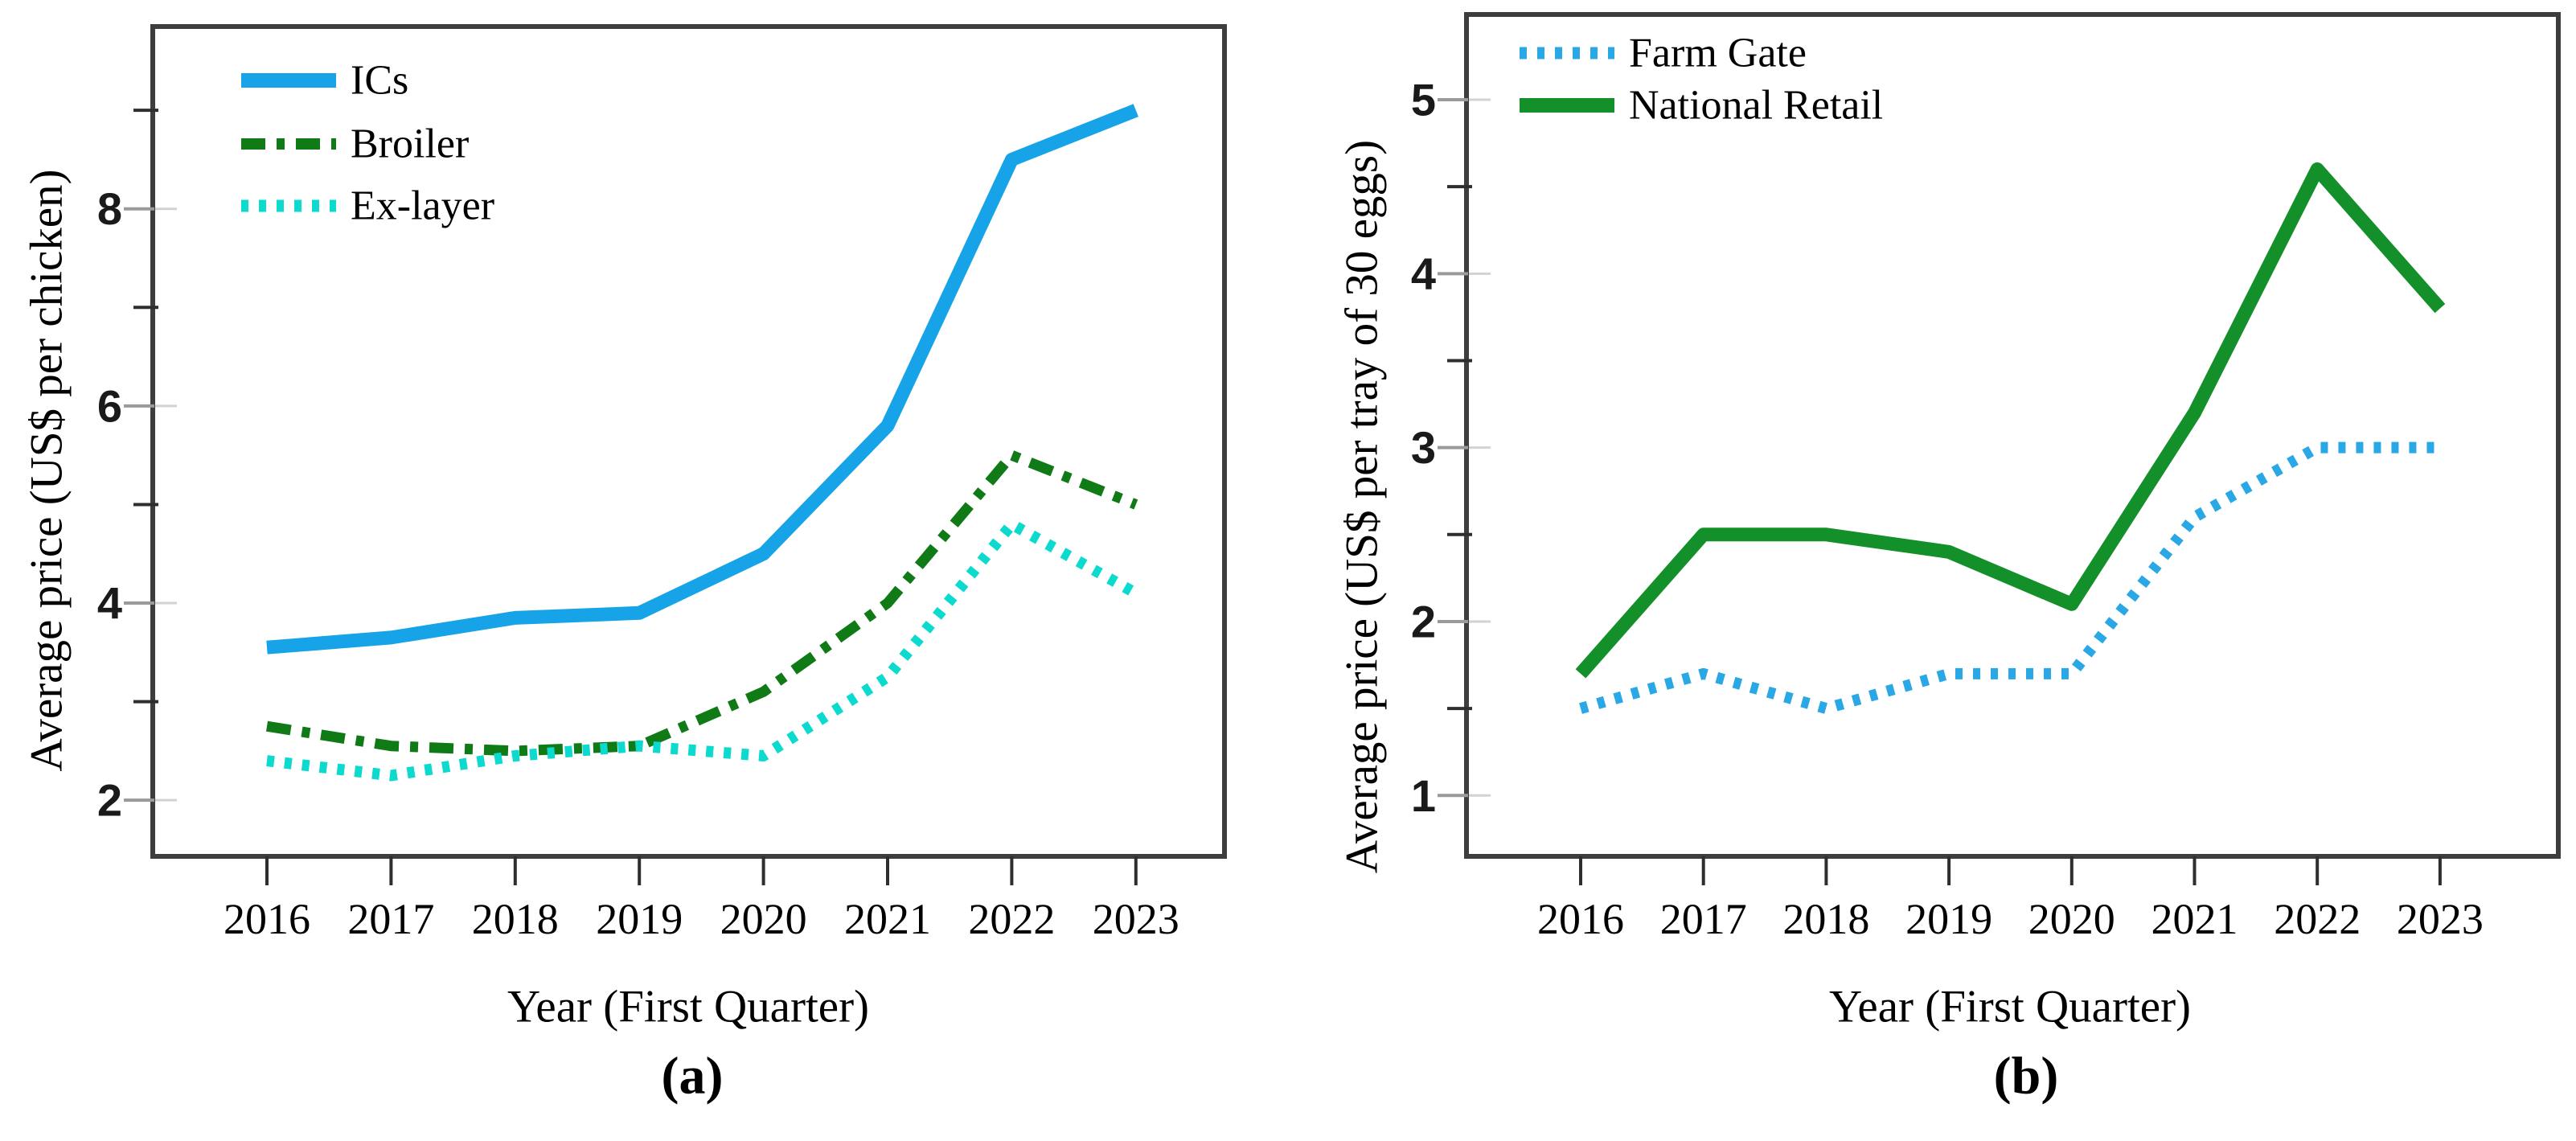 The width and height of the screenshot is (2576, 1141). Describe the element at coordinates (1423, 99) in the screenshot. I see `y-tick-label: 5` at that location.